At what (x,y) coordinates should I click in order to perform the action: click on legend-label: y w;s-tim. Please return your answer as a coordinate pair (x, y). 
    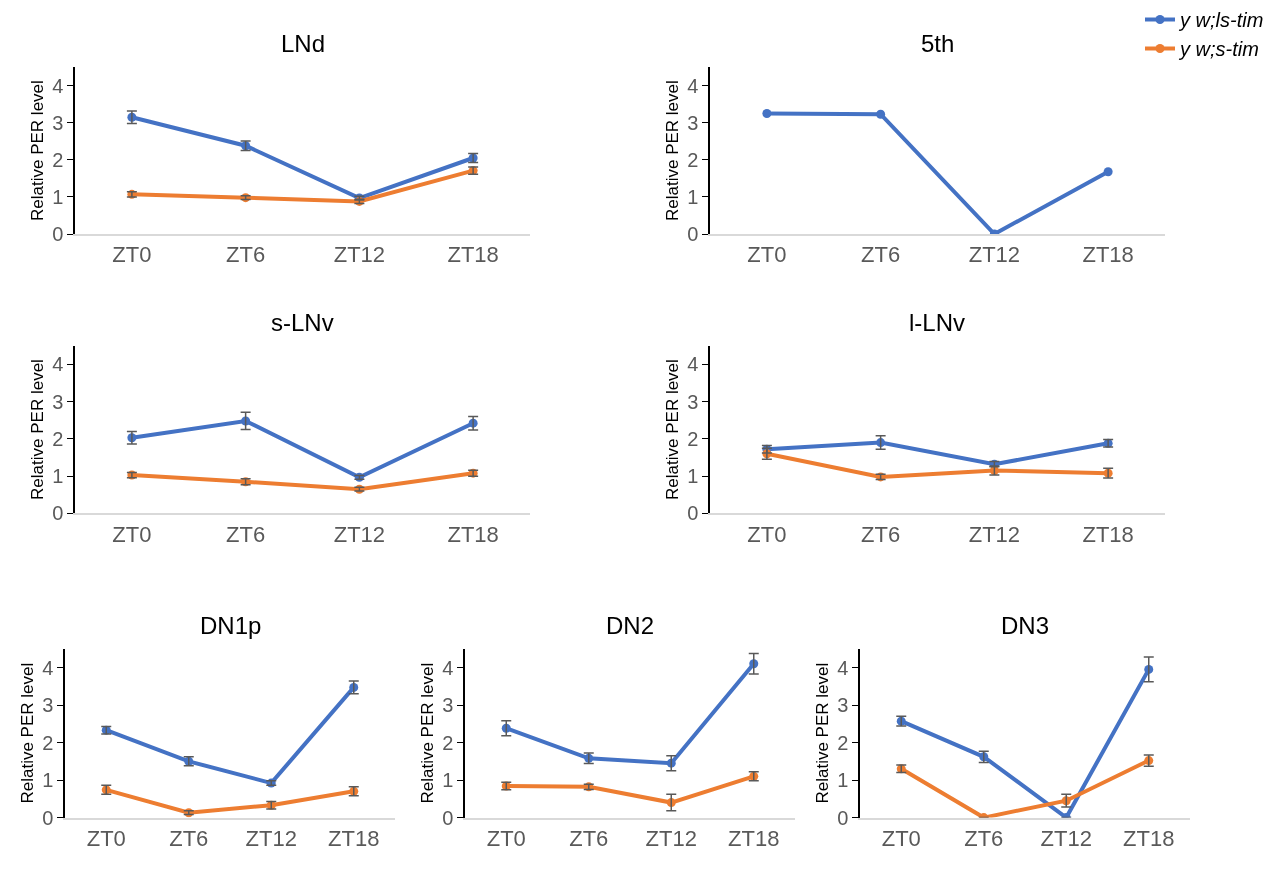
    Looking at the image, I should click on (1218, 49).